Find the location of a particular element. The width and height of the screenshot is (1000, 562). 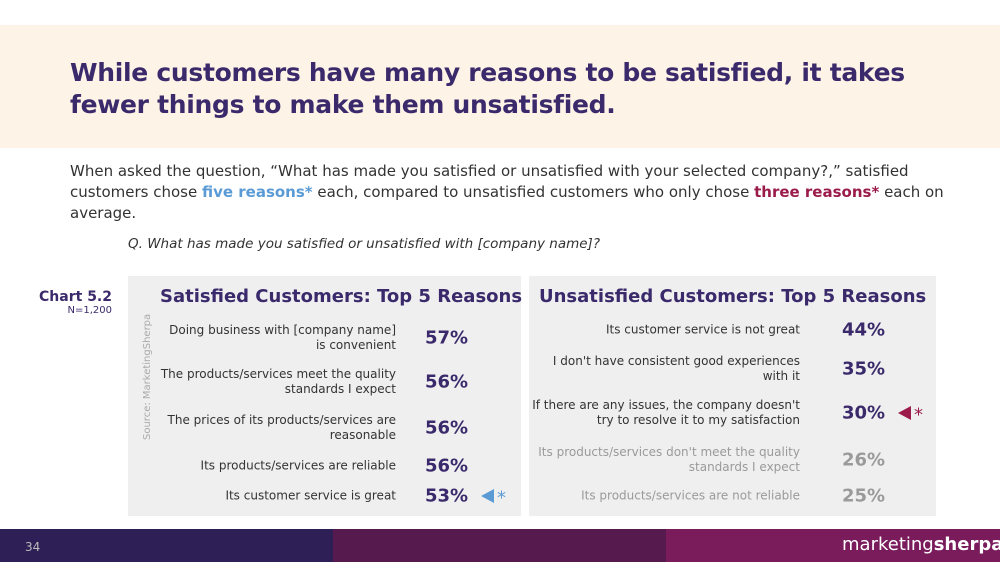

source: Source: MarketingSherpa is located at coordinates (147, 376).